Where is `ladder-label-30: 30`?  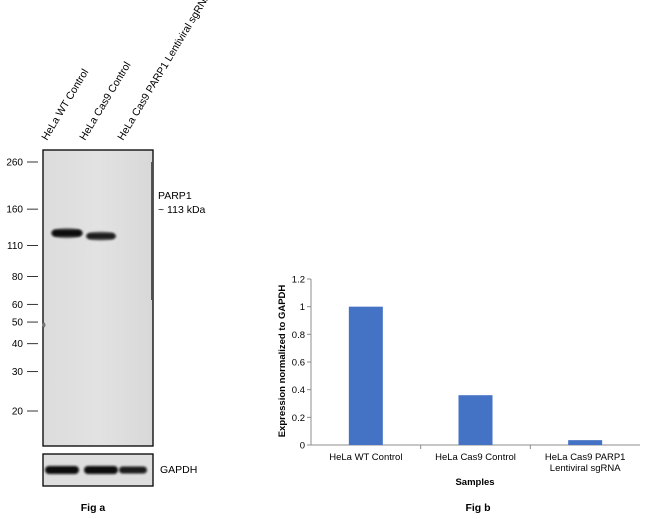
ladder-label-30: 30 is located at coordinates (18, 372).